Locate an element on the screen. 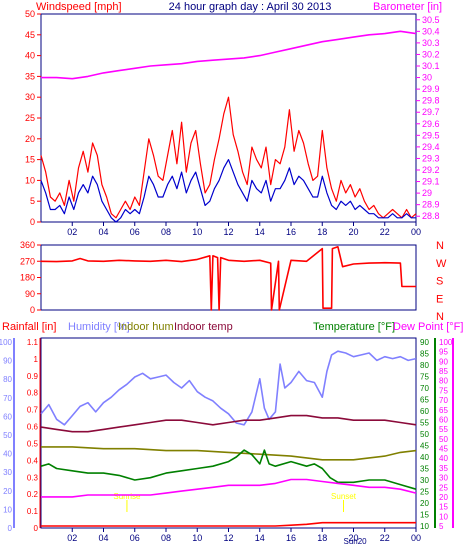 This screenshot has width=469, height=555. temperature-tick-label: 20 is located at coordinates (424, 503).